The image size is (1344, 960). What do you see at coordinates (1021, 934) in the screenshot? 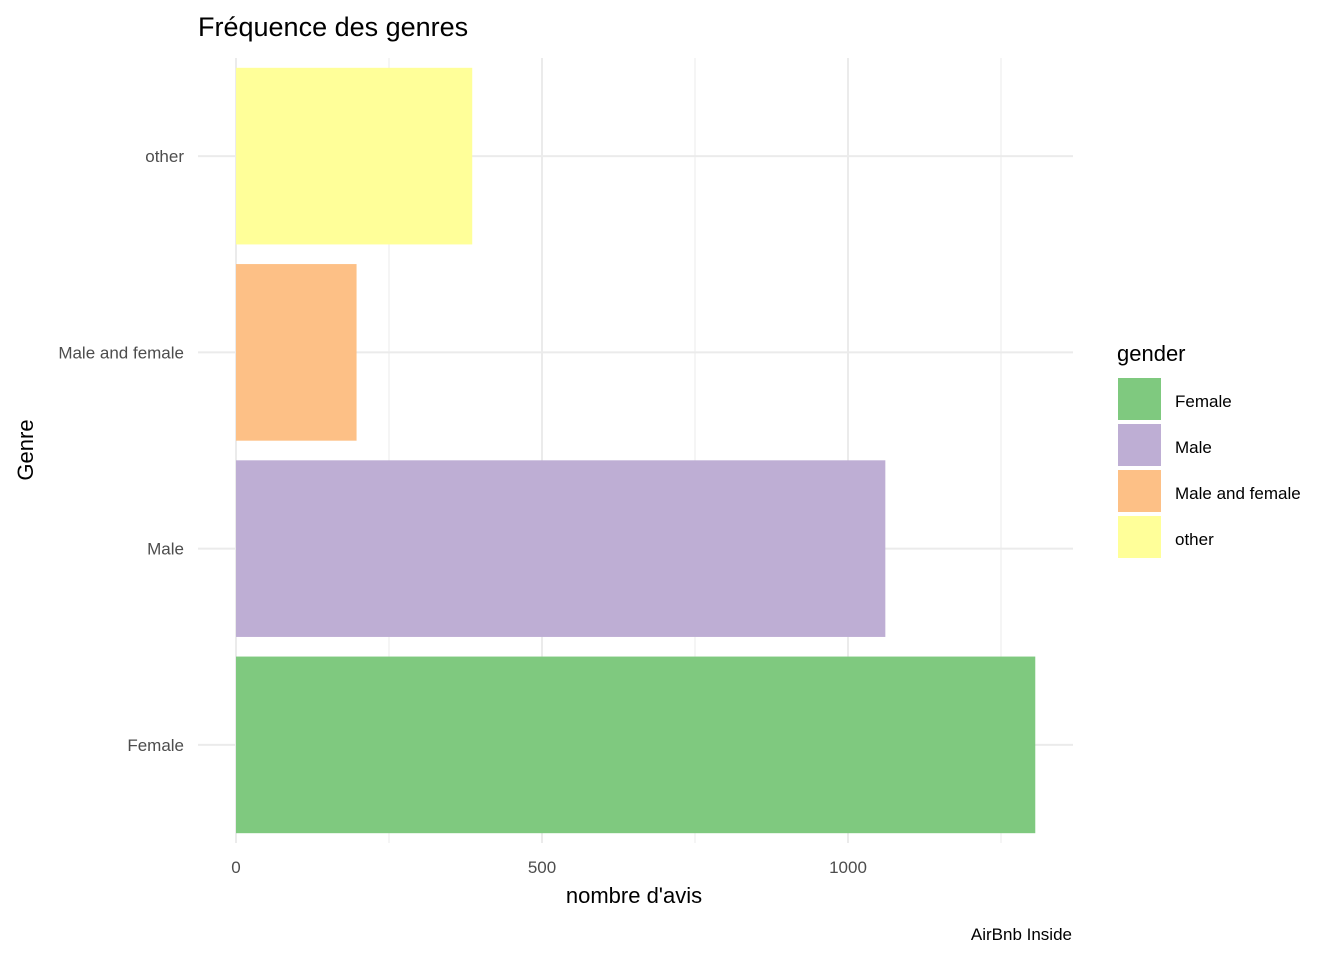
I see `chart-caption: AirBnb Inside` at bounding box center [1021, 934].